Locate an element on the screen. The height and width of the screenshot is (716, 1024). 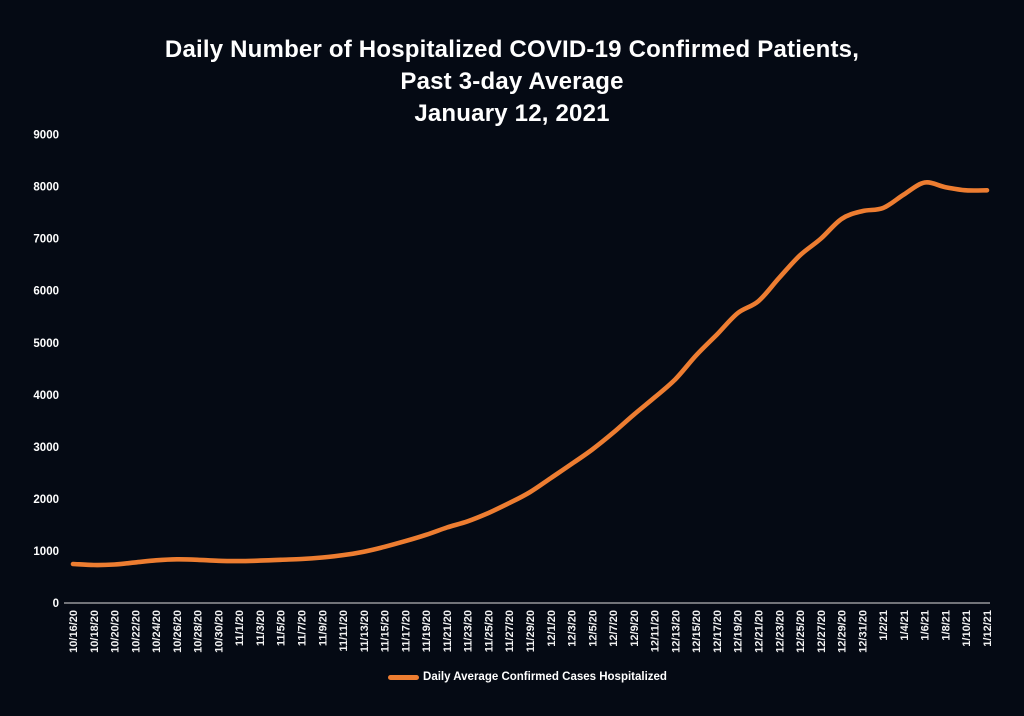
x-axis-tick-label: 12/21/20 is located at coordinates (760, 631).